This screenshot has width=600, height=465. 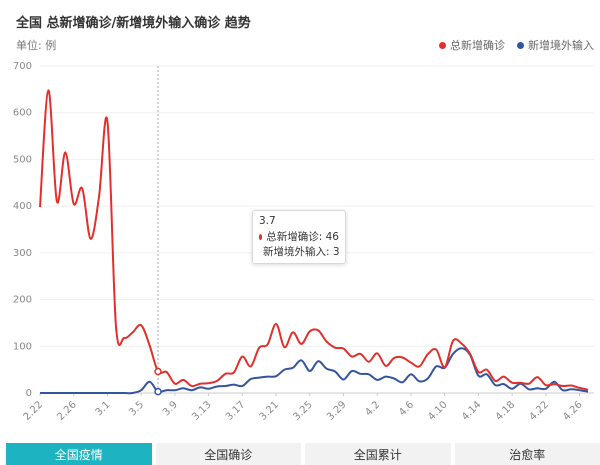 I want to click on tooltip-row-imported: 新增境外输入: 3, so click(x=299, y=251).